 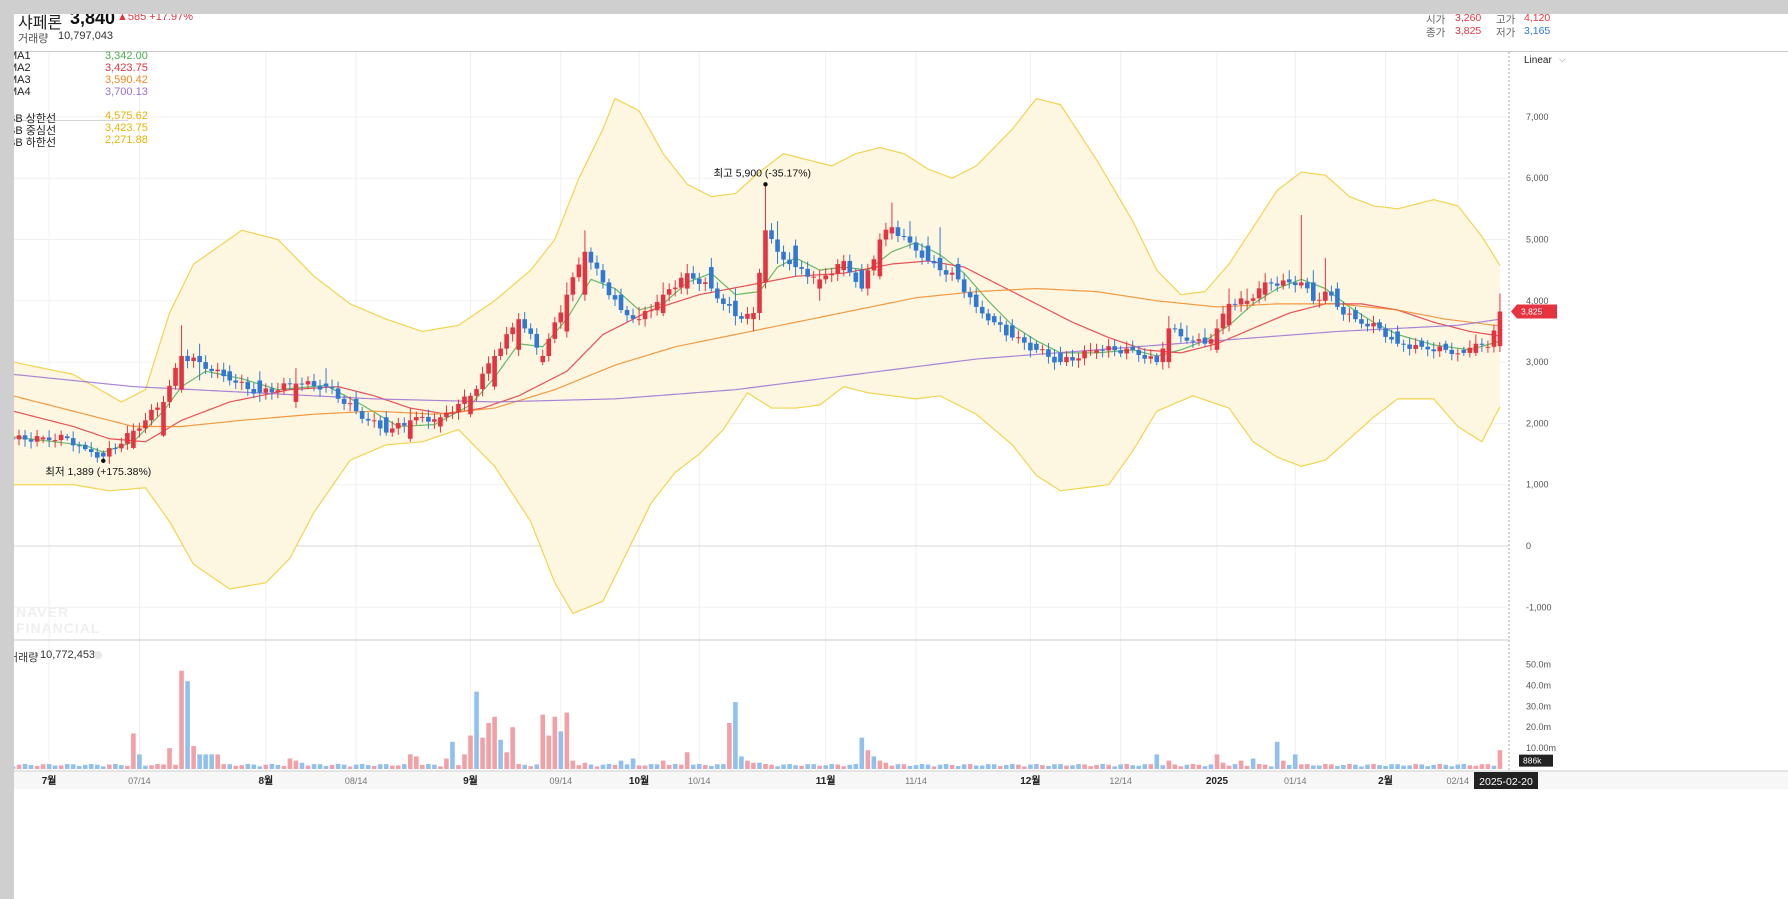 What do you see at coordinates (1539, 607) in the screenshot?
I see `price-tick-label-0: -1,000` at bounding box center [1539, 607].